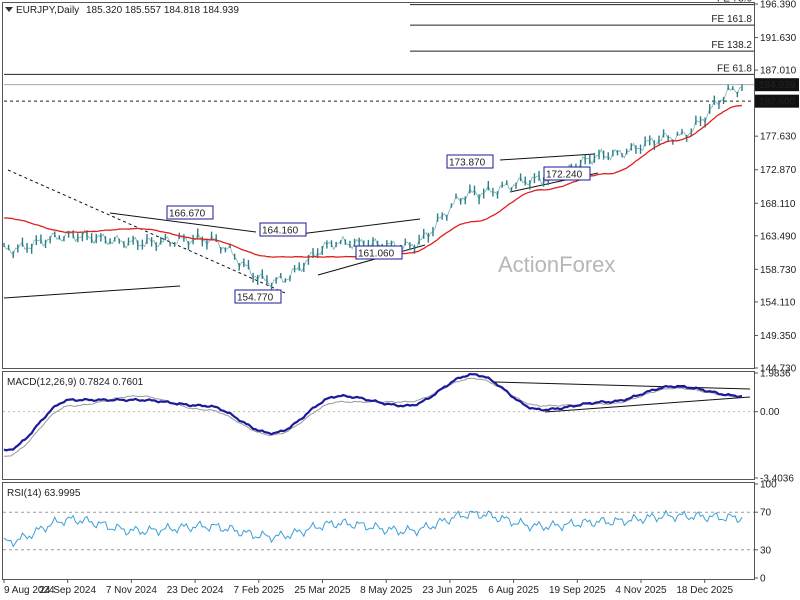 The height and width of the screenshot is (600, 800). What do you see at coordinates (778, 336) in the screenshot?
I see `y-tick-label: 149.350` at bounding box center [778, 336].